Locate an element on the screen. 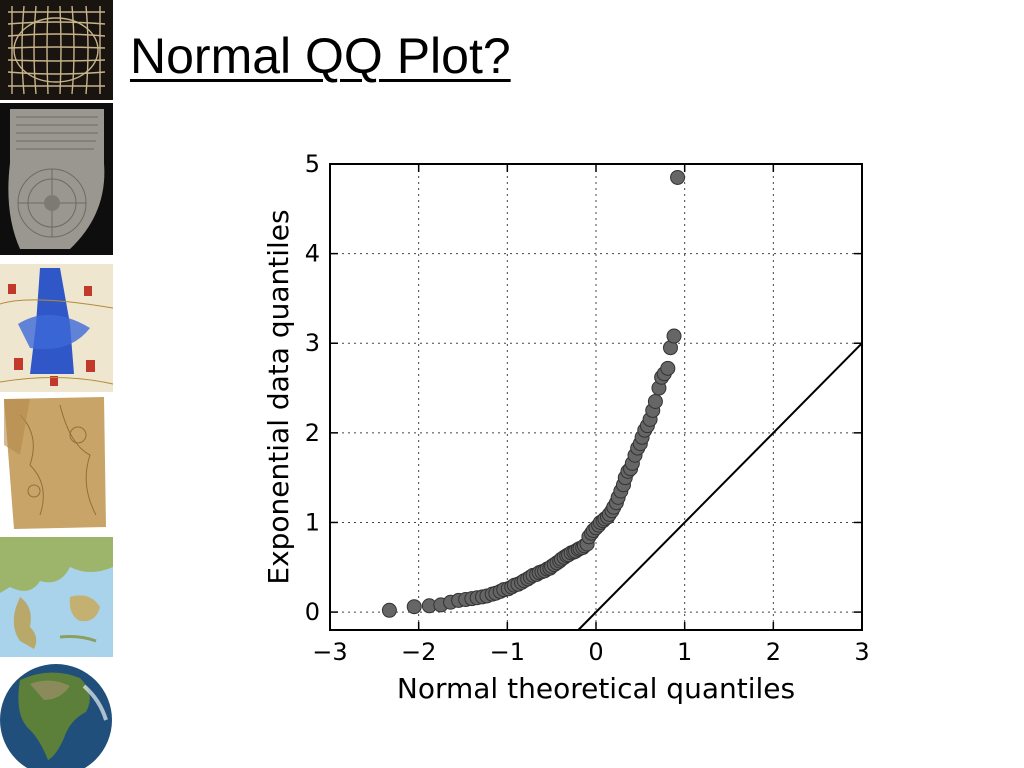 This screenshot has height=768, width=1024. reference-line-group is located at coordinates (720, 486).